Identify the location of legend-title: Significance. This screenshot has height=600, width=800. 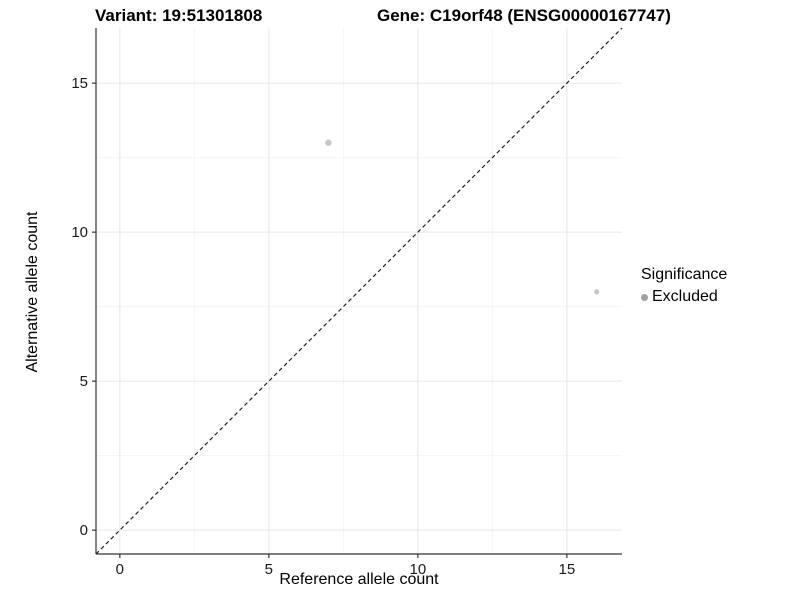
(684, 274).